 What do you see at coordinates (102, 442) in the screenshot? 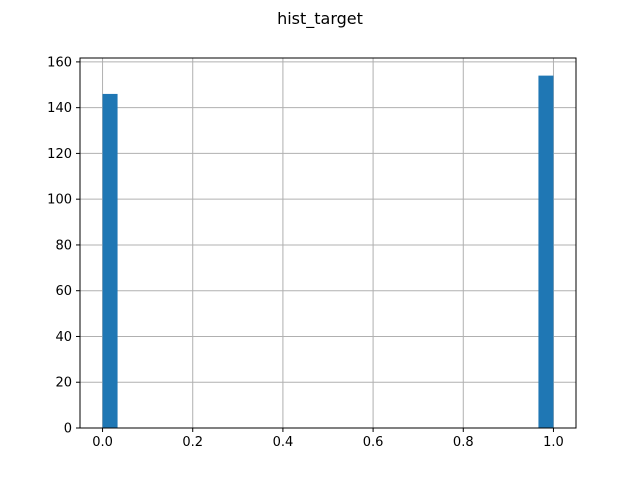
I see `x-tick-label: 0.0` at bounding box center [102, 442].